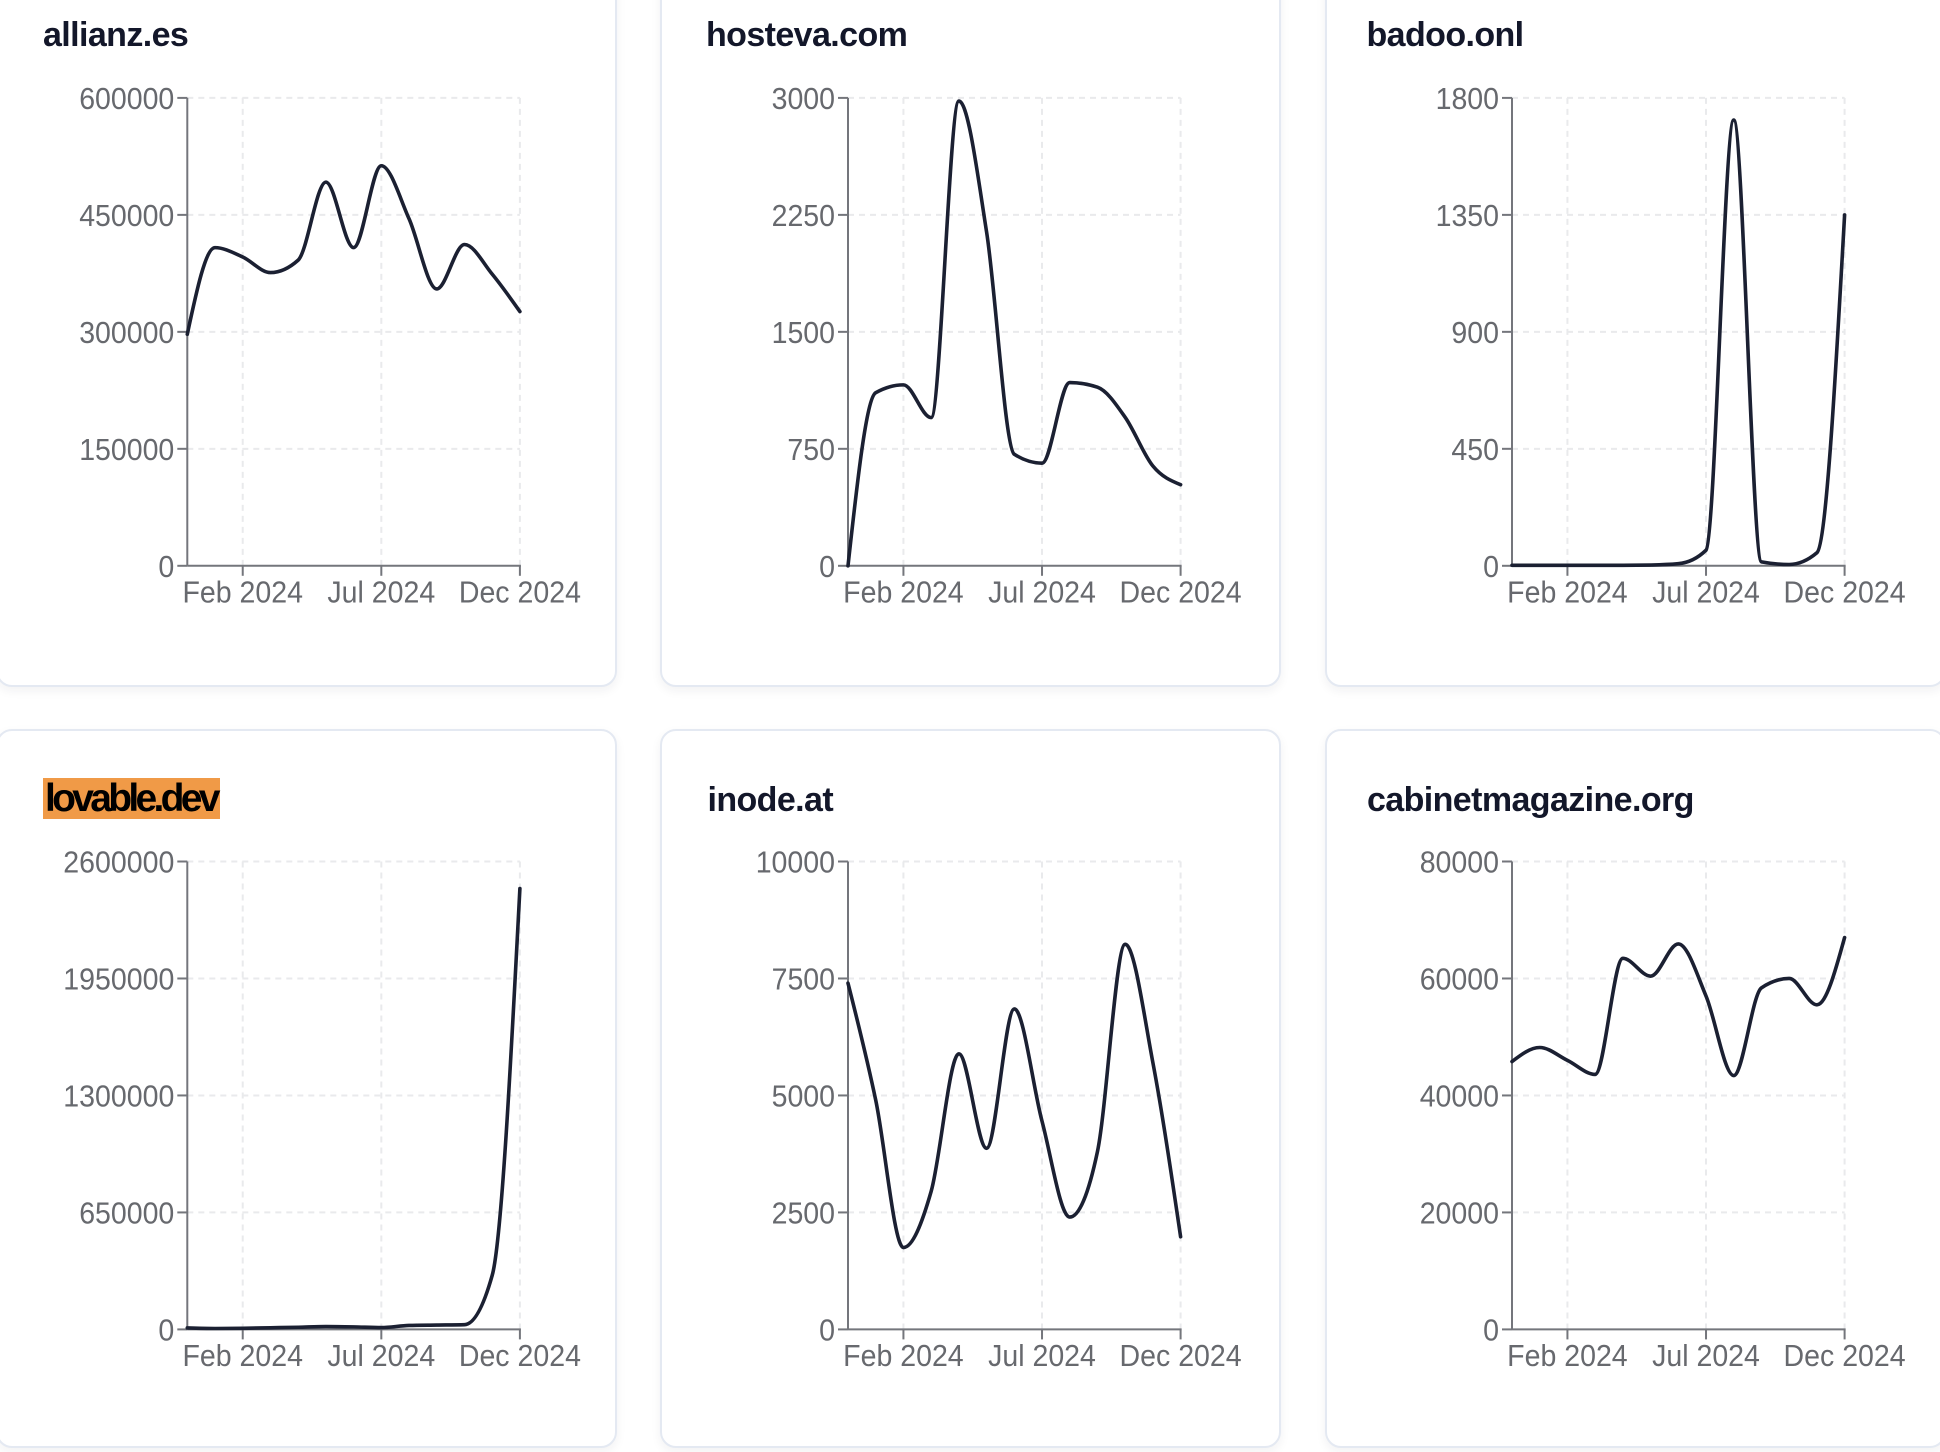  I want to click on svg-text: 5000, so click(803, 1095).